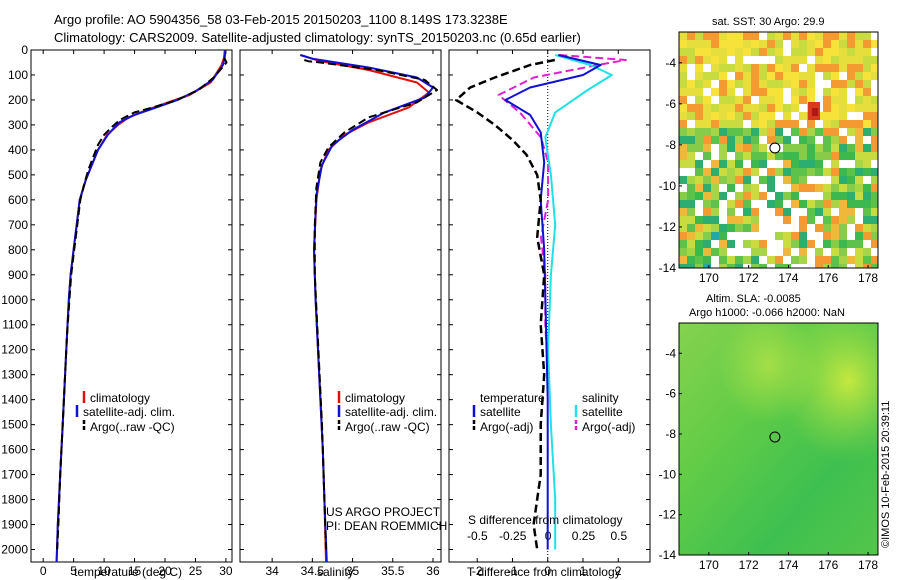 The width and height of the screenshot is (900, 580). Describe the element at coordinates (868, 278) in the screenshot. I see `lon-tick-label: 178` at that location.